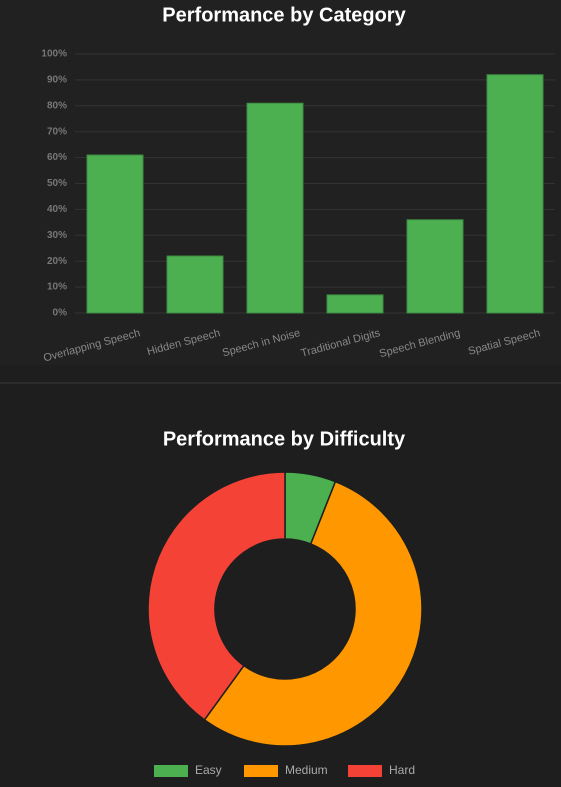 This screenshot has height=787, width=561. What do you see at coordinates (57, 80) in the screenshot?
I see `y-tick-label: 90%` at bounding box center [57, 80].